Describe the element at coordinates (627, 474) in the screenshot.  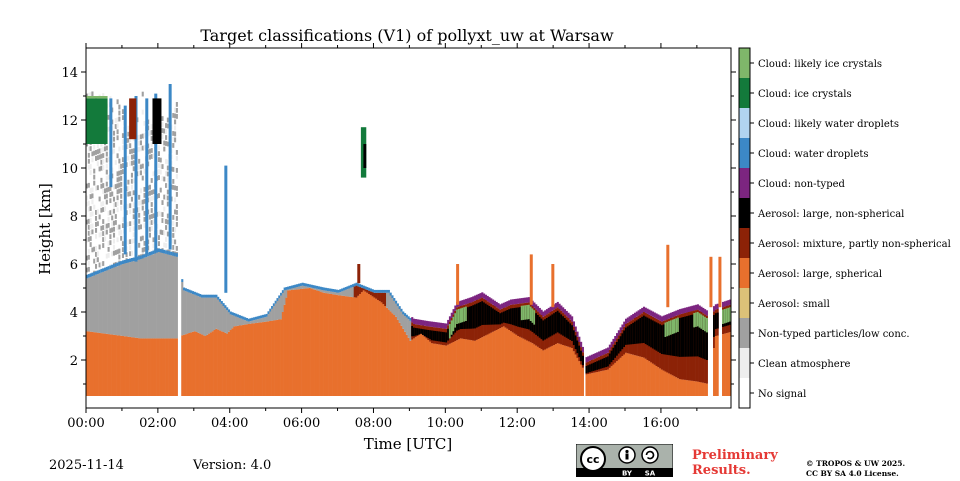
I see `cc-by-text: BY` at that location.